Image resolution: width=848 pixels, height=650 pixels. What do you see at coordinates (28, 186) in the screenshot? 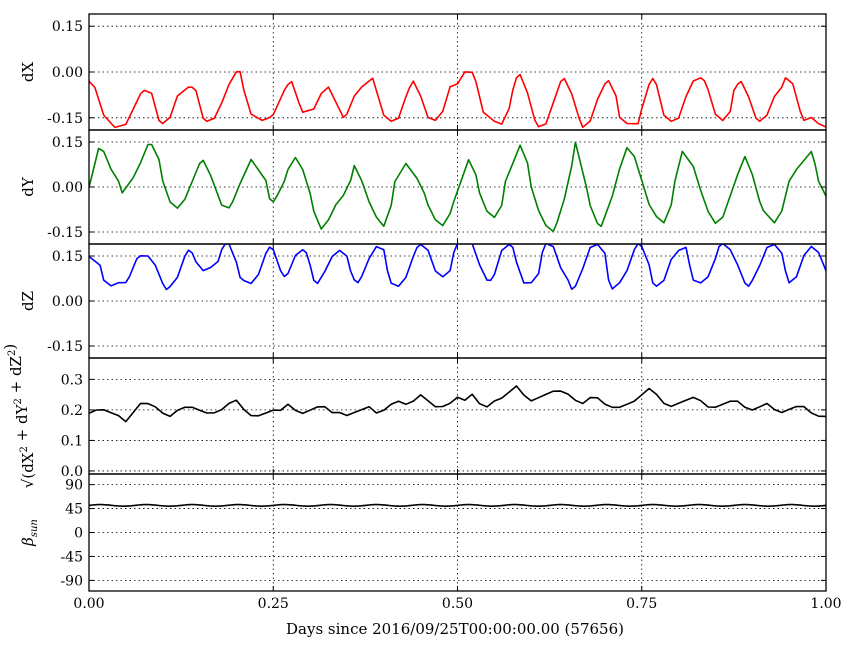
I see `y-axis-label: dY` at bounding box center [28, 186].